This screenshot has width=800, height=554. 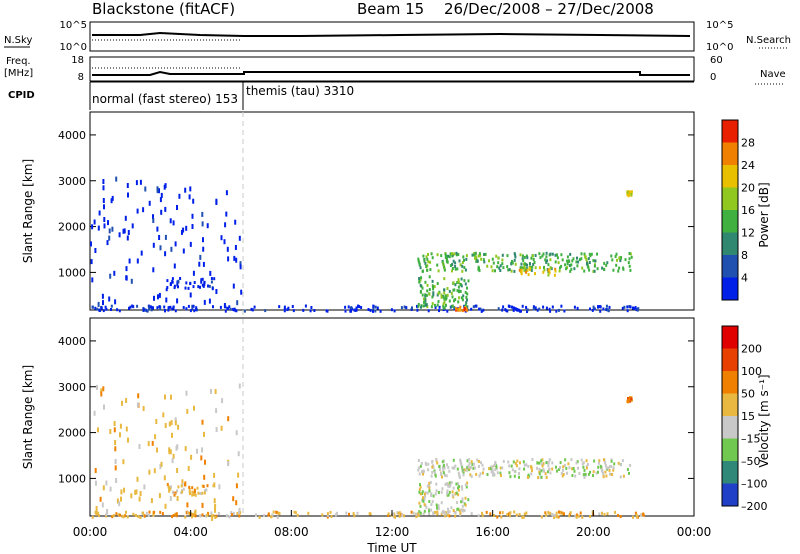 What do you see at coordinates (764, 420) in the screenshot?
I see `velocity-colorbar-label: Velocity [m s⁻¹]` at bounding box center [764, 420].